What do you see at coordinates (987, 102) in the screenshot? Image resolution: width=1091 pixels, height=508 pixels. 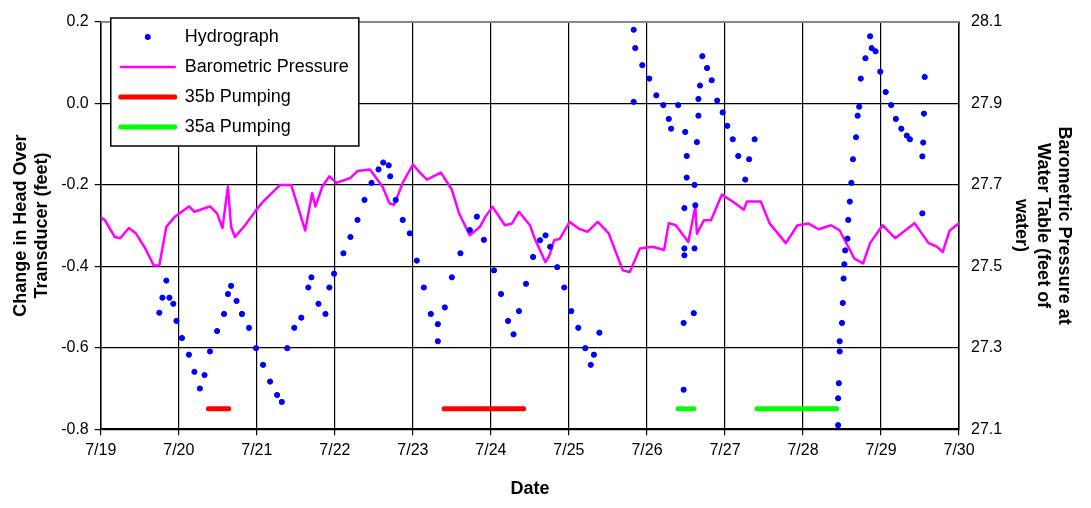 I see `y2-tick-label: 27.9` at bounding box center [987, 102].